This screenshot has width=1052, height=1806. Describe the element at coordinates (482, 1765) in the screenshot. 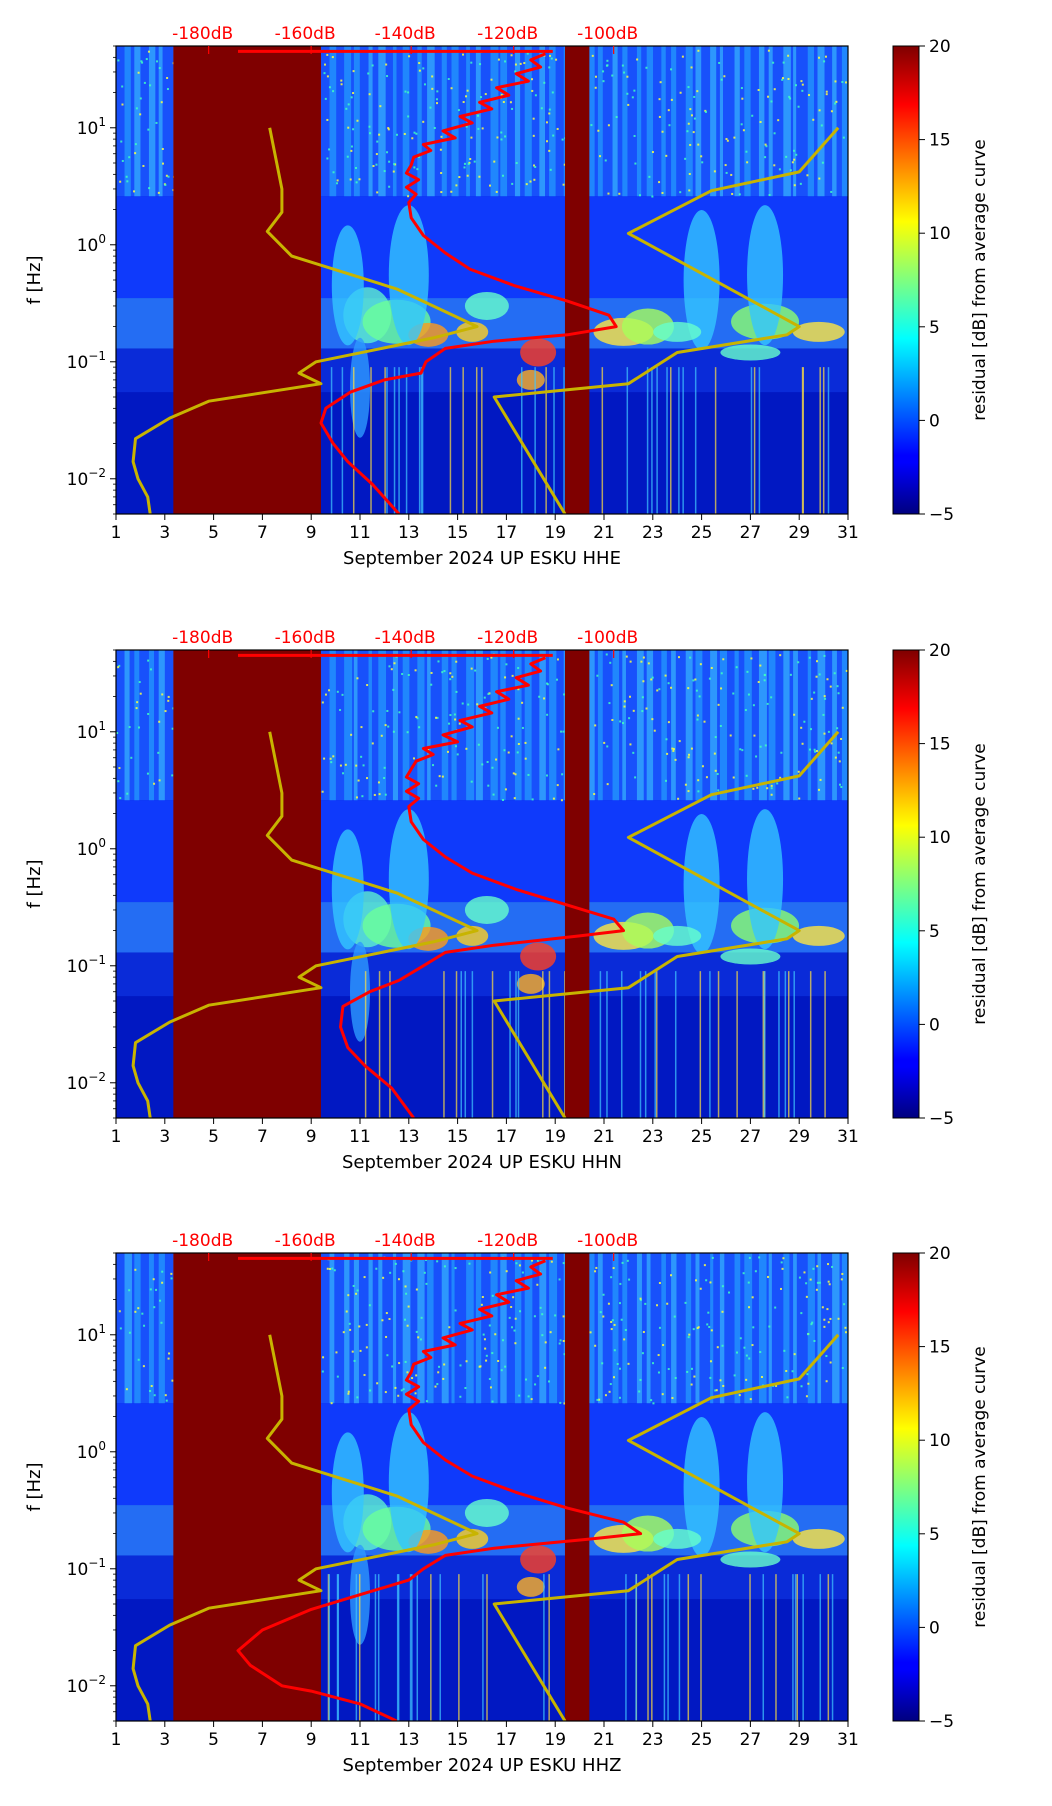

I see `x-axis-label: September 2024 UP ESKU HHZ` at that location.